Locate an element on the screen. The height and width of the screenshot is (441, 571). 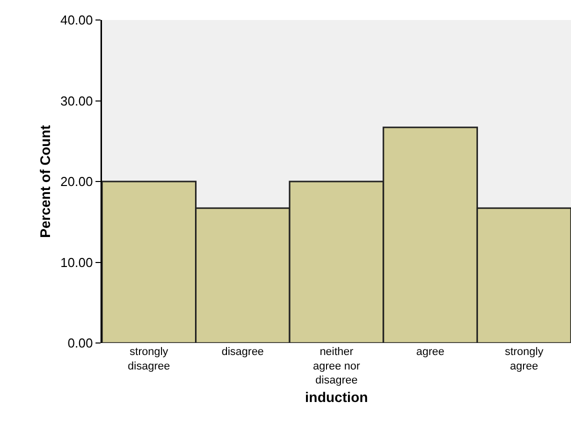
x-tick-label: disagree is located at coordinates (243, 352).